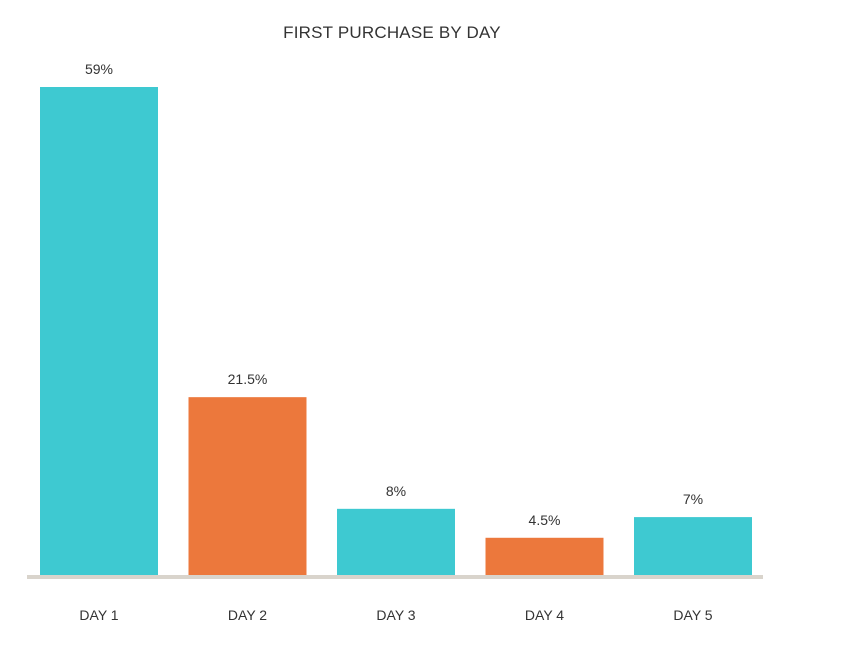 The height and width of the screenshot is (650, 847). Describe the element at coordinates (544, 615) in the screenshot. I see `x-tick-label: DAY 4` at that location.